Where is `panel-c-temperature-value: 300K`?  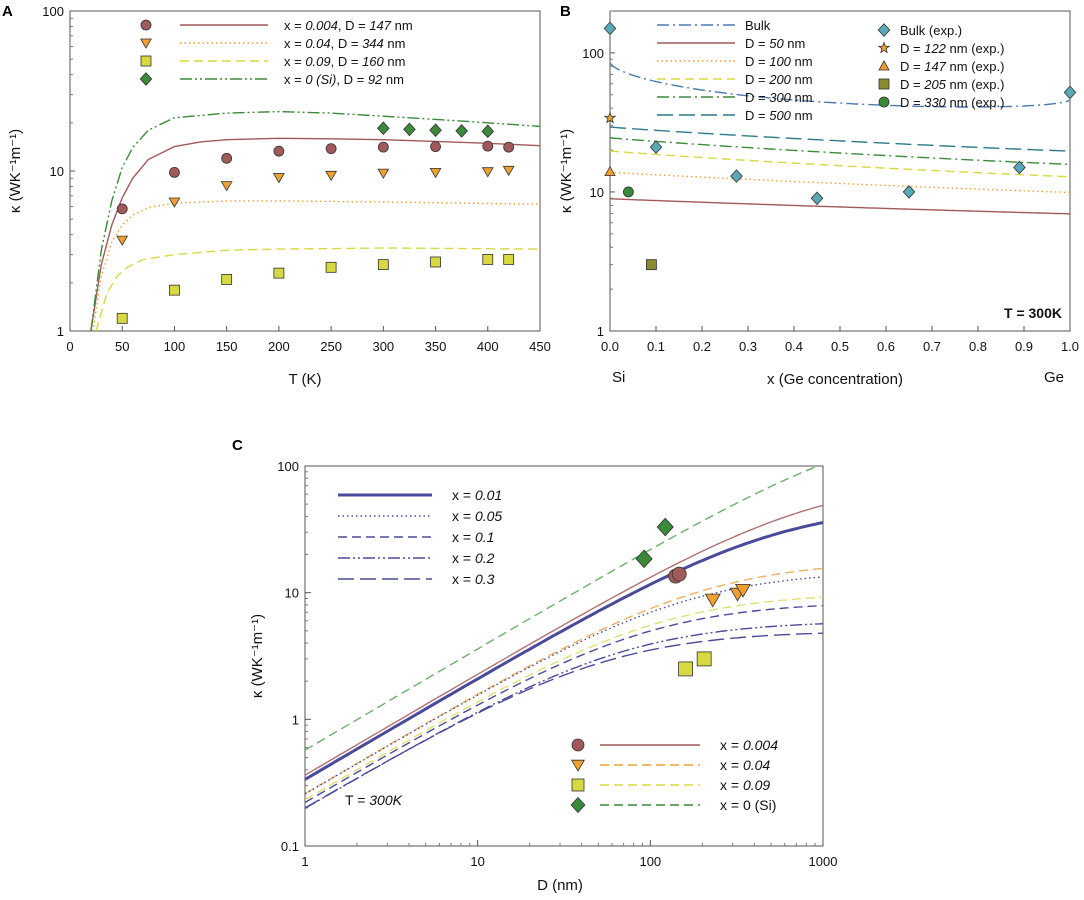 panel-c-temperature-value: 300K is located at coordinates (385, 800).